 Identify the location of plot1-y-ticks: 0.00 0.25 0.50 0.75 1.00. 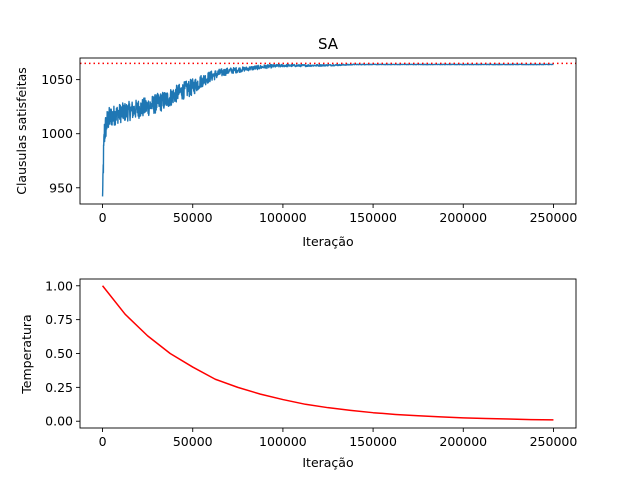
(62, 353).